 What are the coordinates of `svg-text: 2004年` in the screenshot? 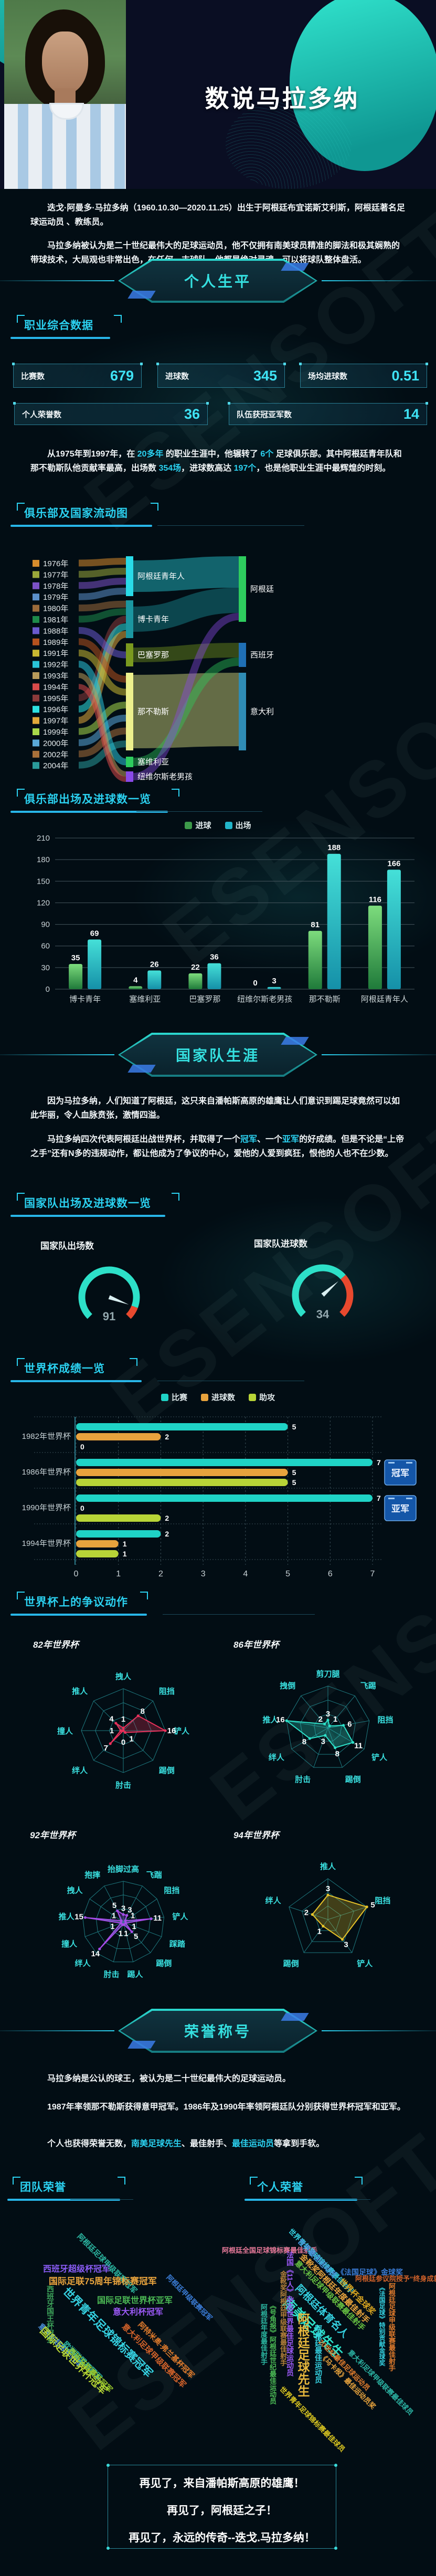 It's located at (55, 765).